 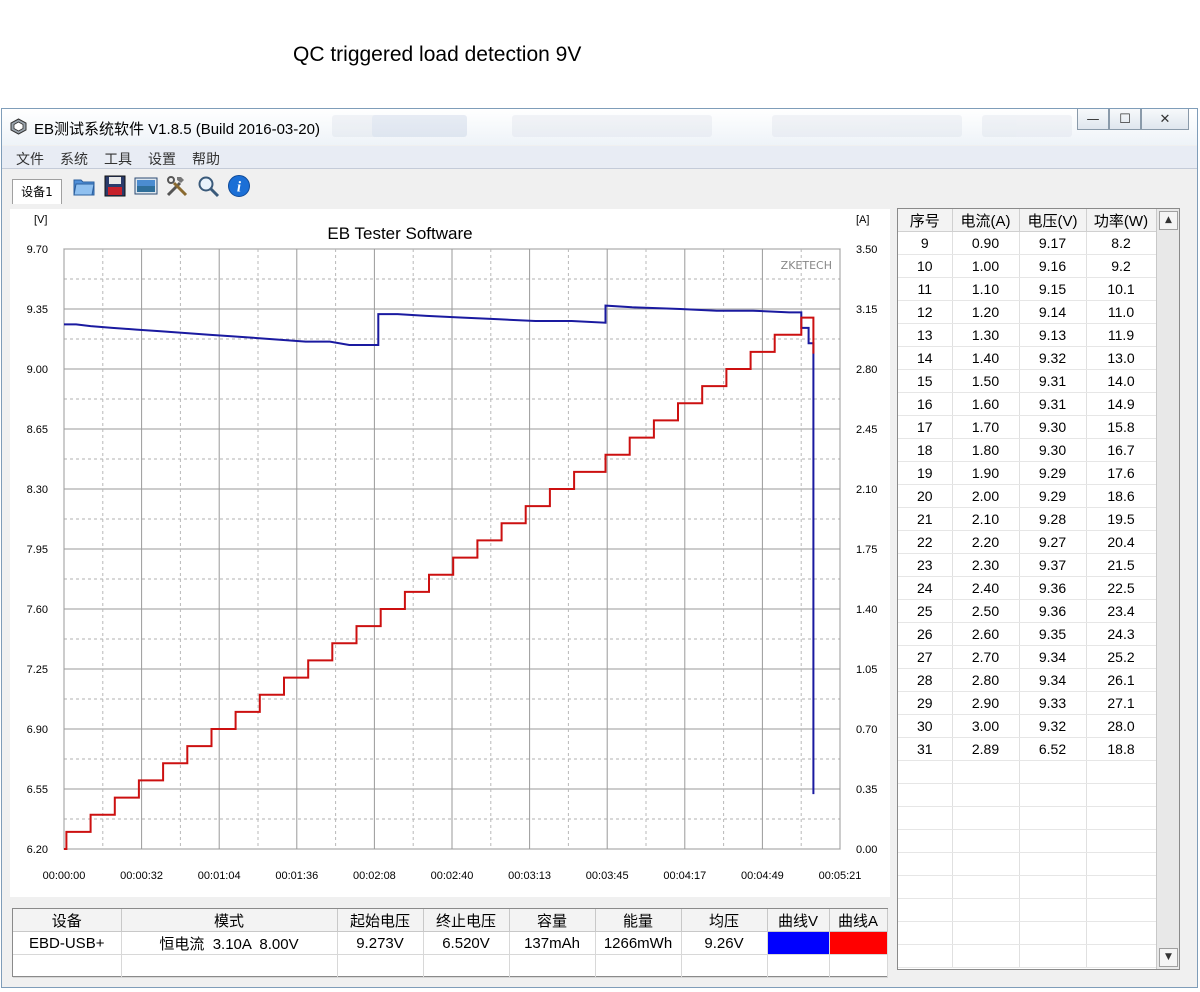 I want to click on summary-header-avg-voltage: 均压, so click(x=724, y=920).